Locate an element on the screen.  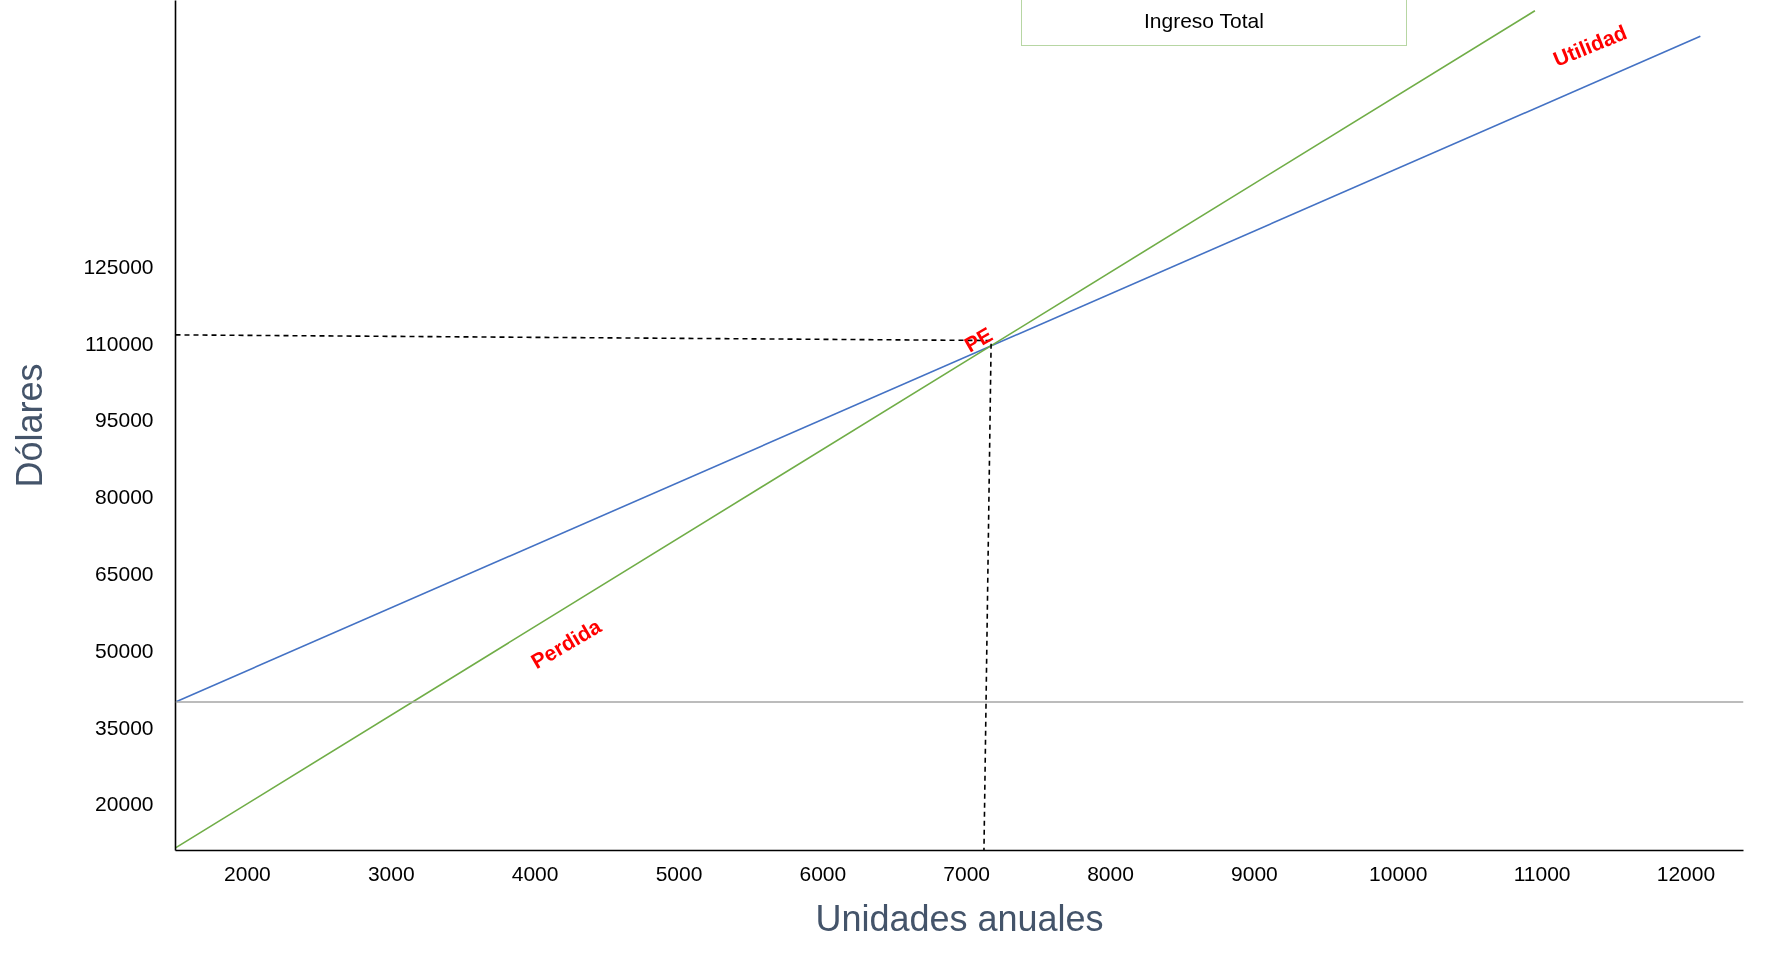
x-tick-label: 11000 is located at coordinates (1542, 873).